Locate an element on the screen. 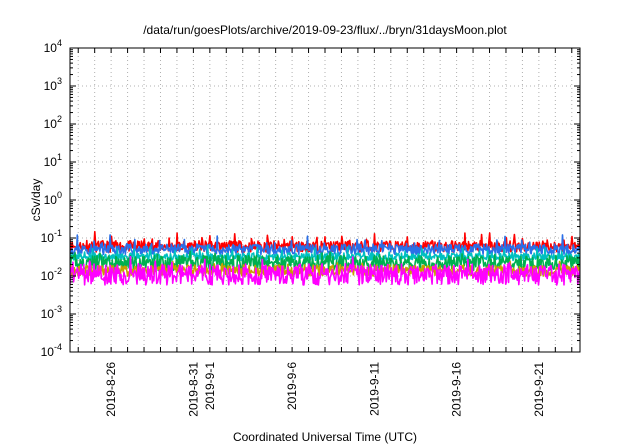 The image size is (640, 448). x-tick-label: 2019-8-26 is located at coordinates (111, 389).